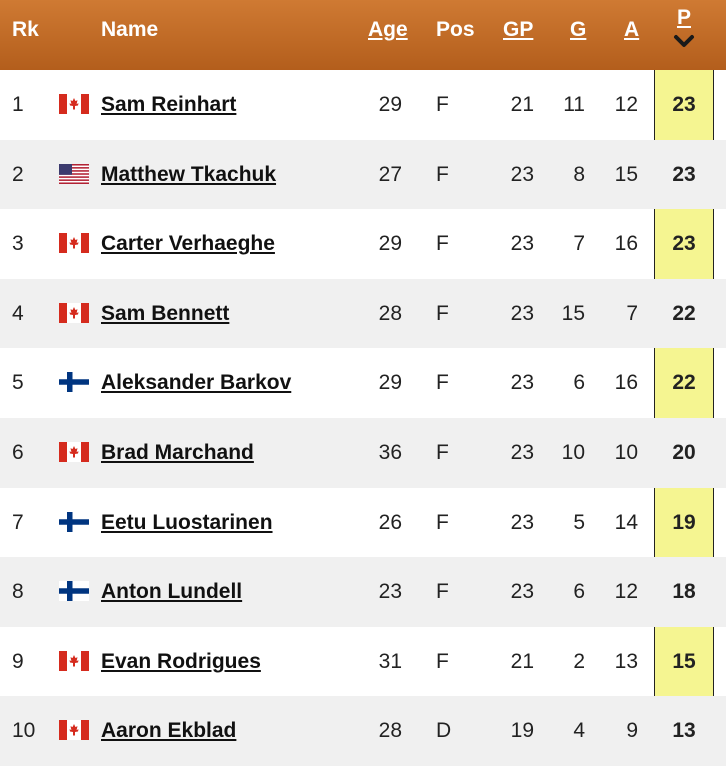  What do you see at coordinates (683, 17) in the screenshot?
I see `header-points-label: P` at bounding box center [683, 17].